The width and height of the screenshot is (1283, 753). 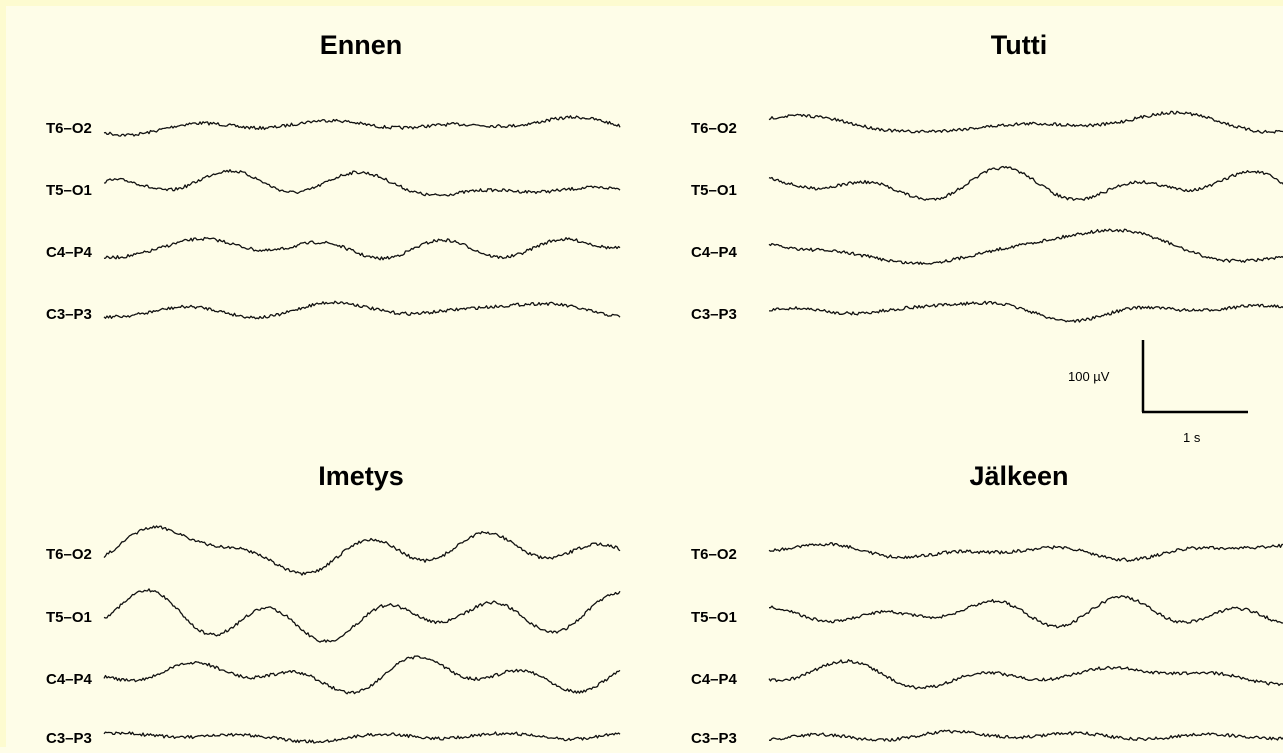 What do you see at coordinates (1194, 377) in the screenshot?
I see `scale-bar` at bounding box center [1194, 377].